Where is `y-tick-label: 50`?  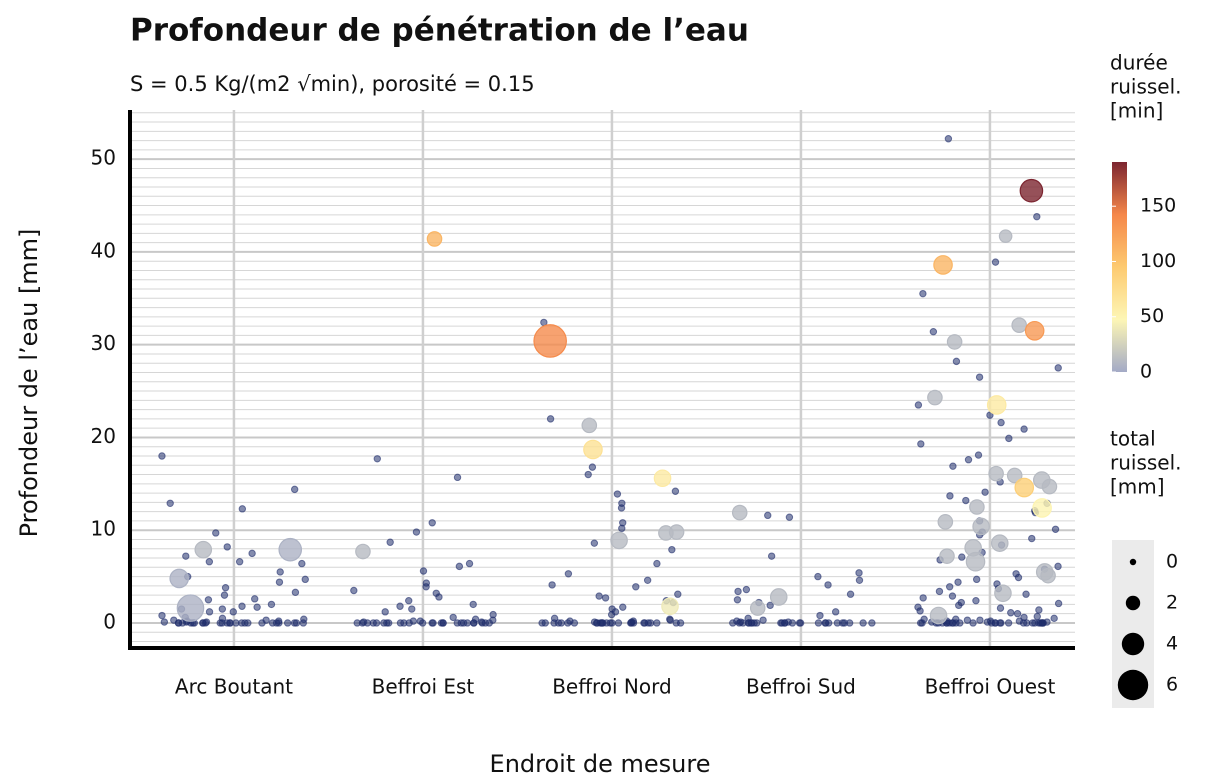 y-tick-label: 50 is located at coordinates (103, 158).